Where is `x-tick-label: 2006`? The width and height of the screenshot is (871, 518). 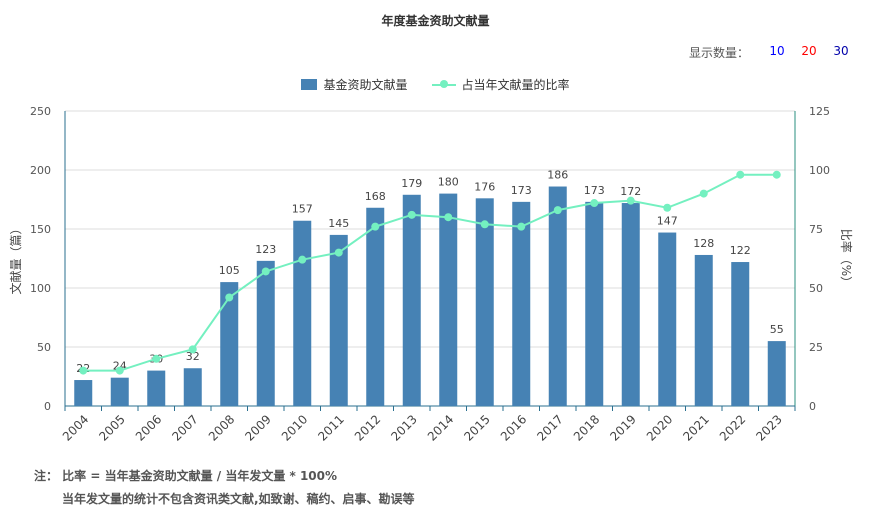
x-tick-label: 2006 is located at coordinates (148, 427).